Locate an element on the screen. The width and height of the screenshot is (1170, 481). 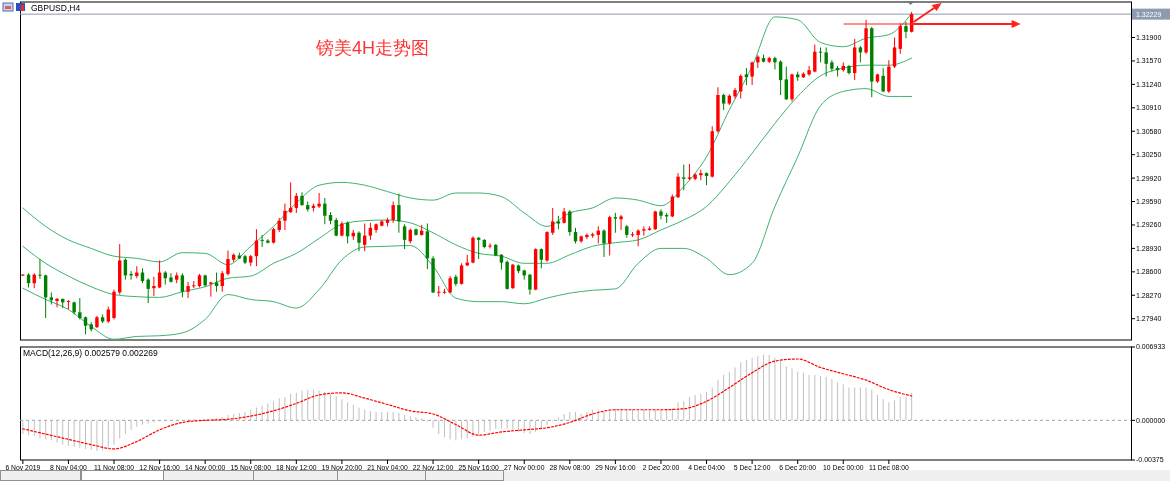
text: 镑美4H走势图 is located at coordinates (372, 48).